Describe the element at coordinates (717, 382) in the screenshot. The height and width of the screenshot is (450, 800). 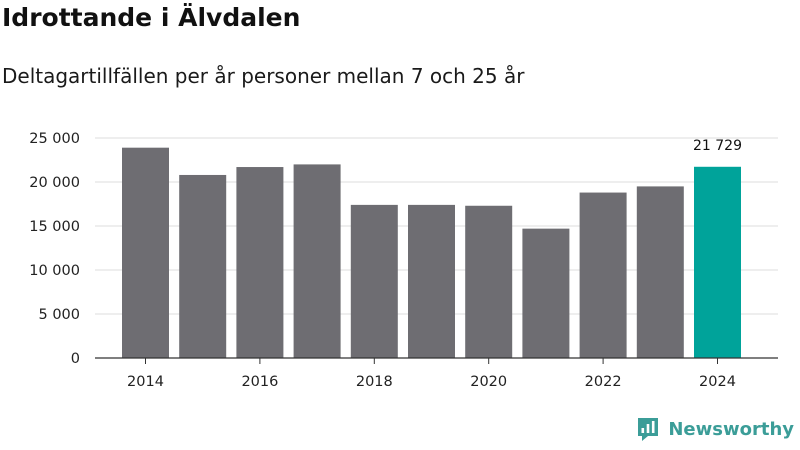
I see `x-tick-label: 2024` at that location.